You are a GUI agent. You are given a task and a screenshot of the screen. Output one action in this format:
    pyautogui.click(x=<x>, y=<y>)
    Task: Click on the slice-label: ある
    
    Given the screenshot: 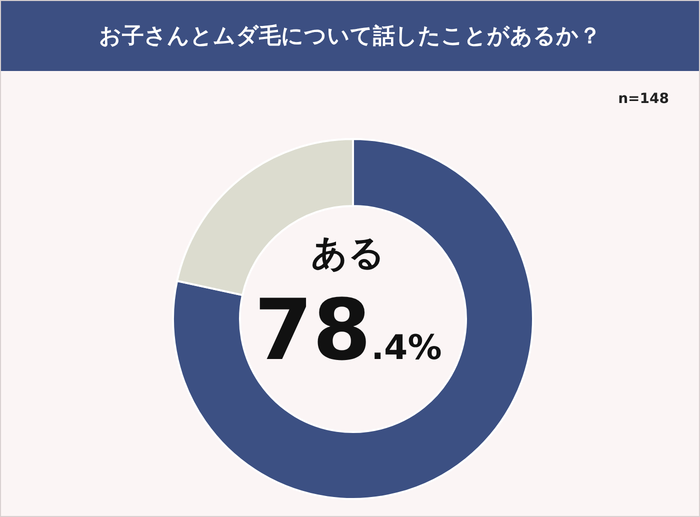 What is the action you would take?
    pyautogui.click(x=348, y=254)
    